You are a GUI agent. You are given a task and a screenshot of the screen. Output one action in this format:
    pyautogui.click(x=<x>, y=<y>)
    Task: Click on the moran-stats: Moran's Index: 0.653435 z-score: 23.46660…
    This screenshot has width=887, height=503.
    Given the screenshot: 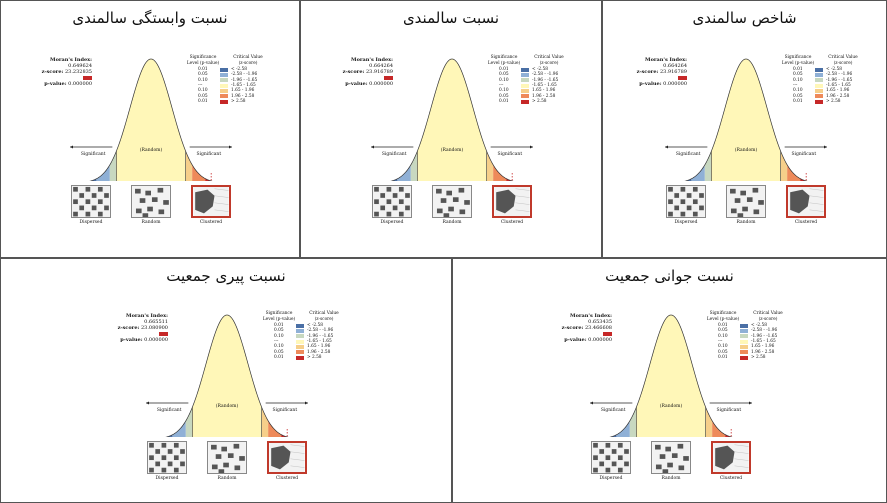 What is the action you would take?
    pyautogui.click(x=582, y=328)
    